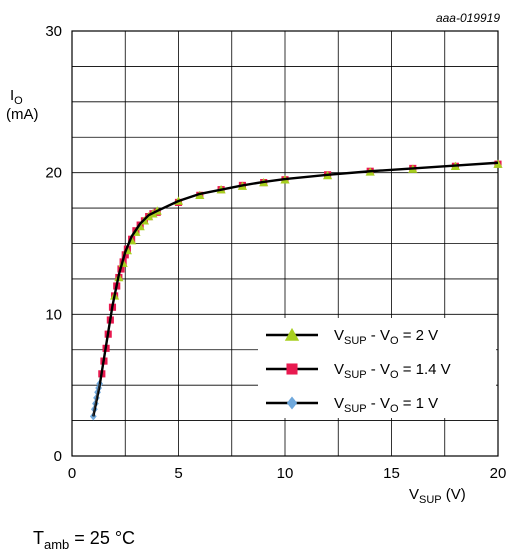 Image resolution: width=511 pixels, height=552 pixels. I want to click on figure-id: aaa-019919, so click(468, 18).